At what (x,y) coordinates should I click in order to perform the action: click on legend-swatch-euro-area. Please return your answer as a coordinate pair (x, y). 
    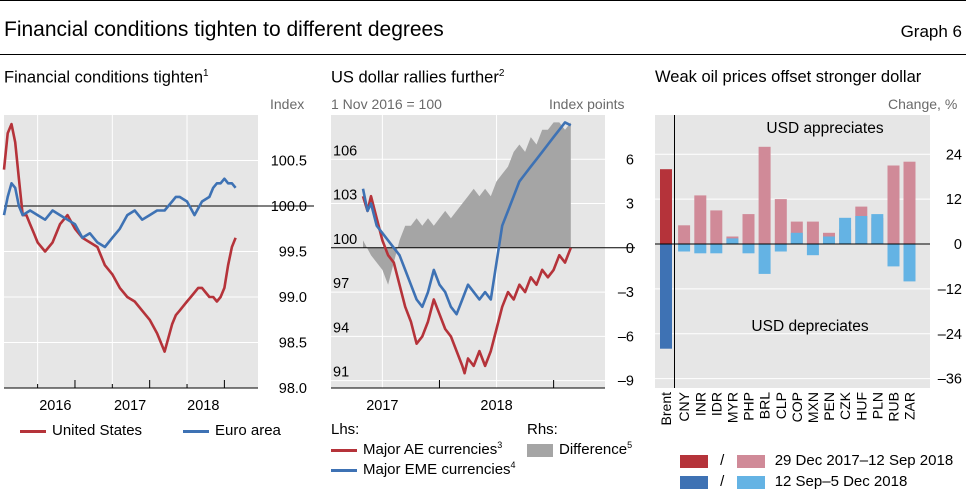
    Looking at the image, I should click on (196, 431).